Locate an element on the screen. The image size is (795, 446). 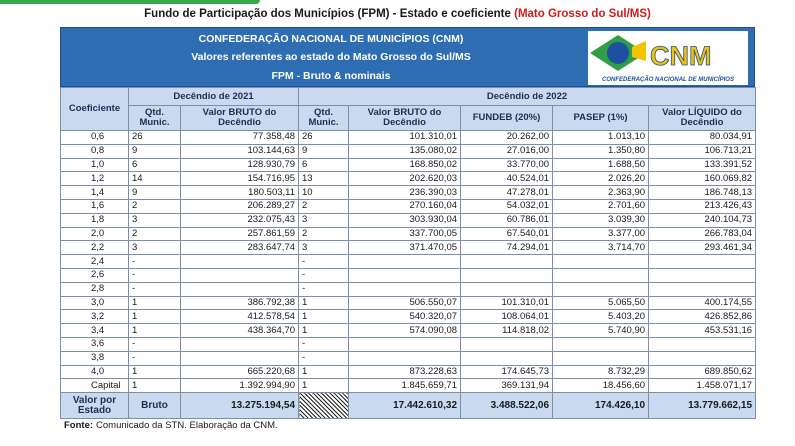
col-header: PASEP (1%) is located at coordinates (601, 118).